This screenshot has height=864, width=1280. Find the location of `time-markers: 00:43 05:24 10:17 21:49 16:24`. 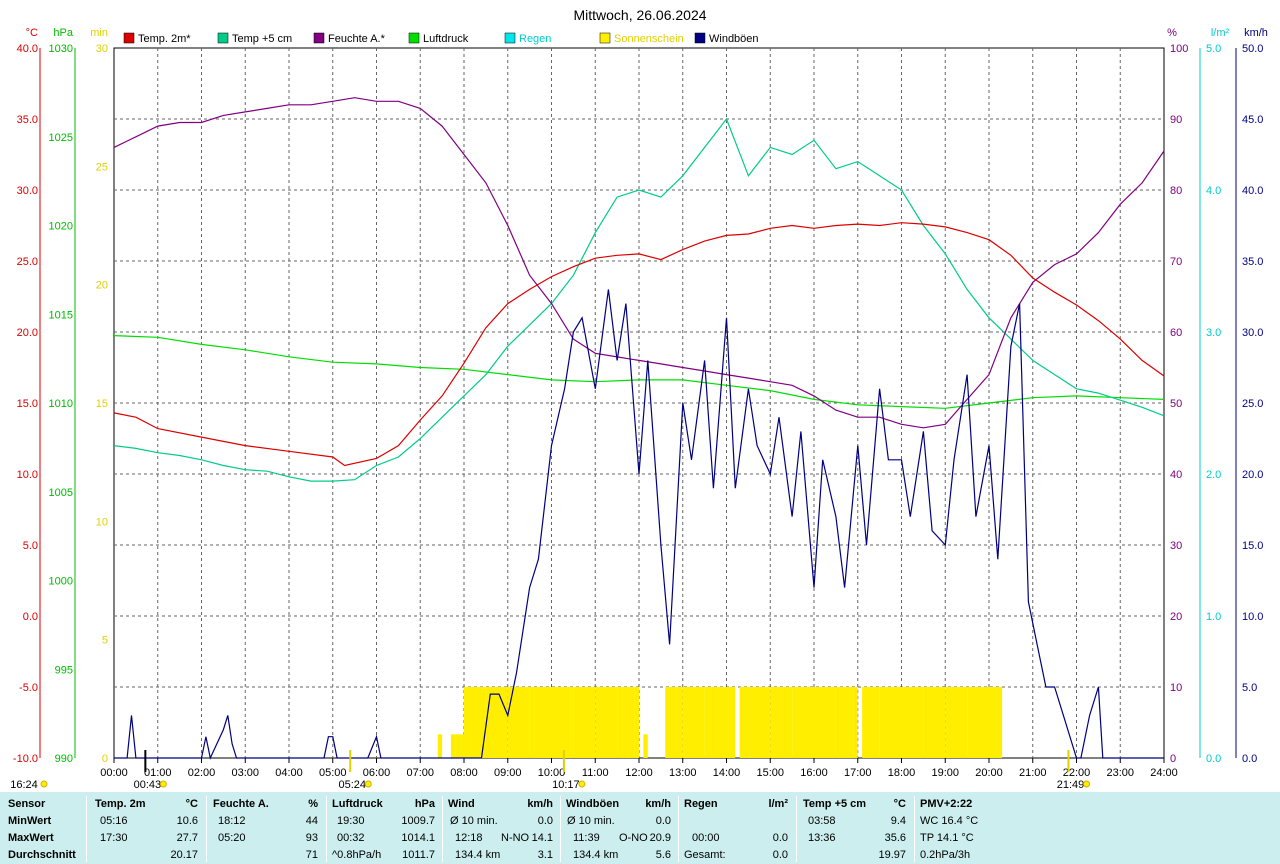

time-markers: 00:43 05:24 10:17 21:49 16:24 is located at coordinates (550, 770).